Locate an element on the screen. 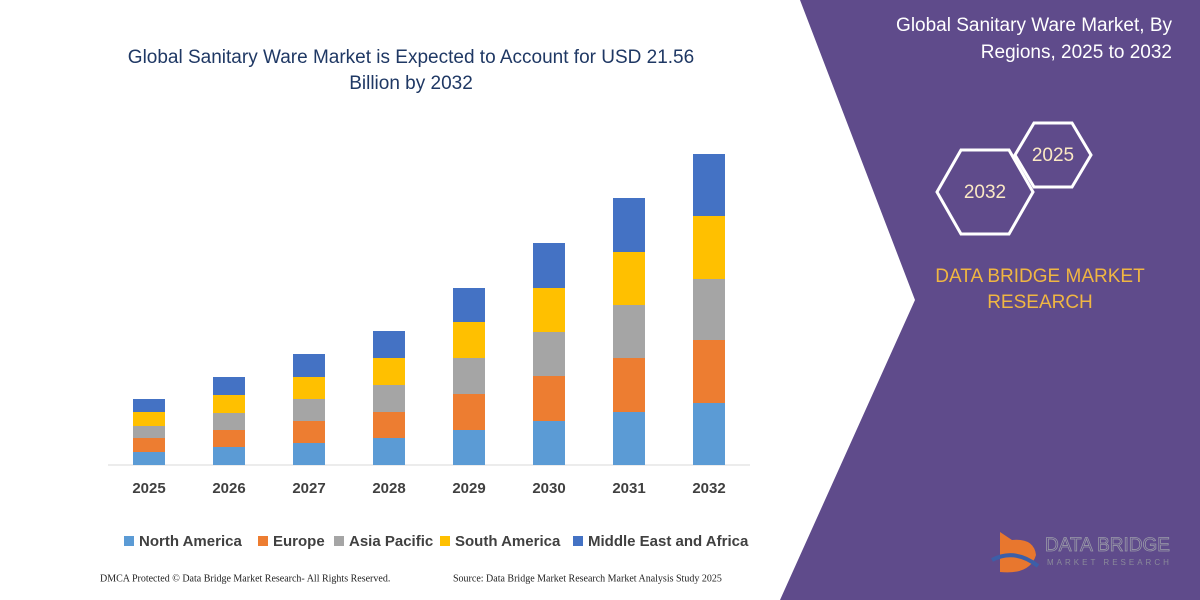 This screenshot has height=600, width=1200. legend-label: North America is located at coordinates (190, 541).